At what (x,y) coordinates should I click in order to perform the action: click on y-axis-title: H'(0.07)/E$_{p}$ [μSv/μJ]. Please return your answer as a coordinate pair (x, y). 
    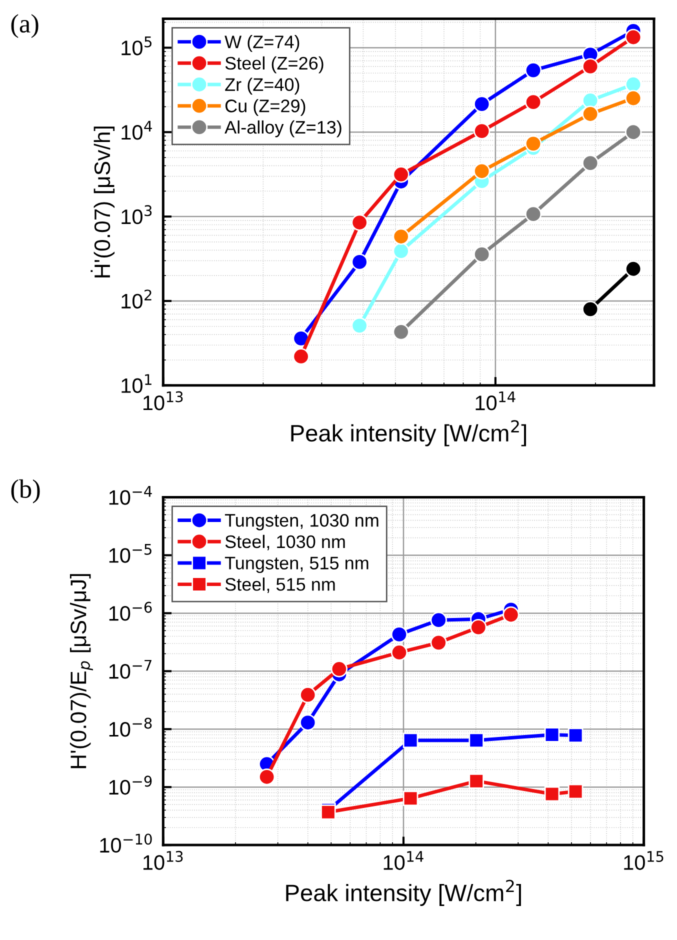
    Looking at the image, I should click on (81, 671).